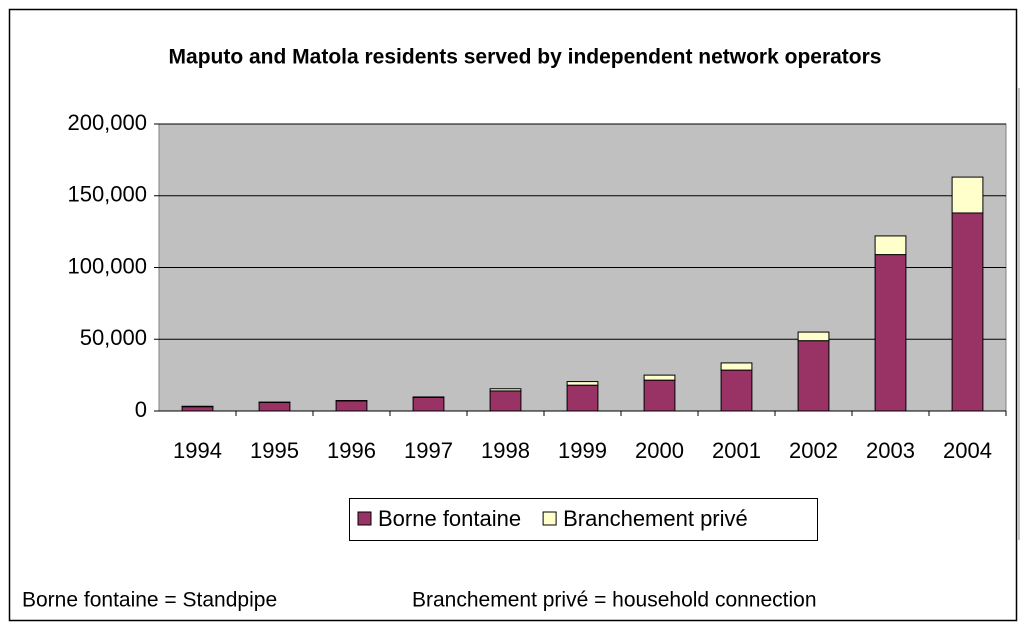 The image size is (1026, 632). I want to click on x-tick-label: 1996, so click(351, 450).